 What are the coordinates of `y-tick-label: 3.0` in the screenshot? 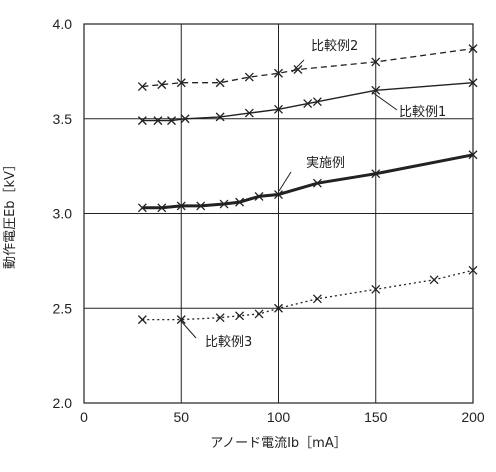 It's located at (63, 214).